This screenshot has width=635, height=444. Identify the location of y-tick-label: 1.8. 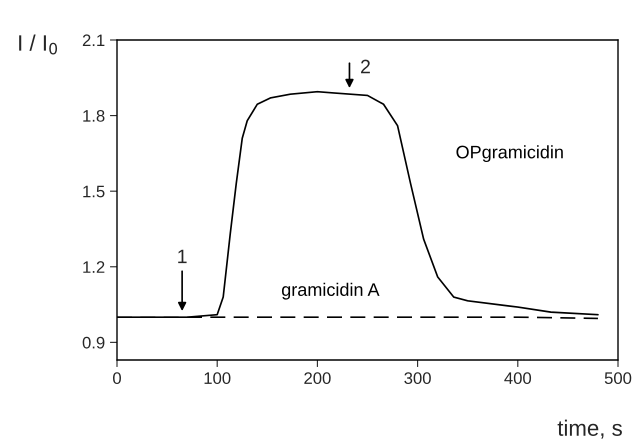
(93, 116).